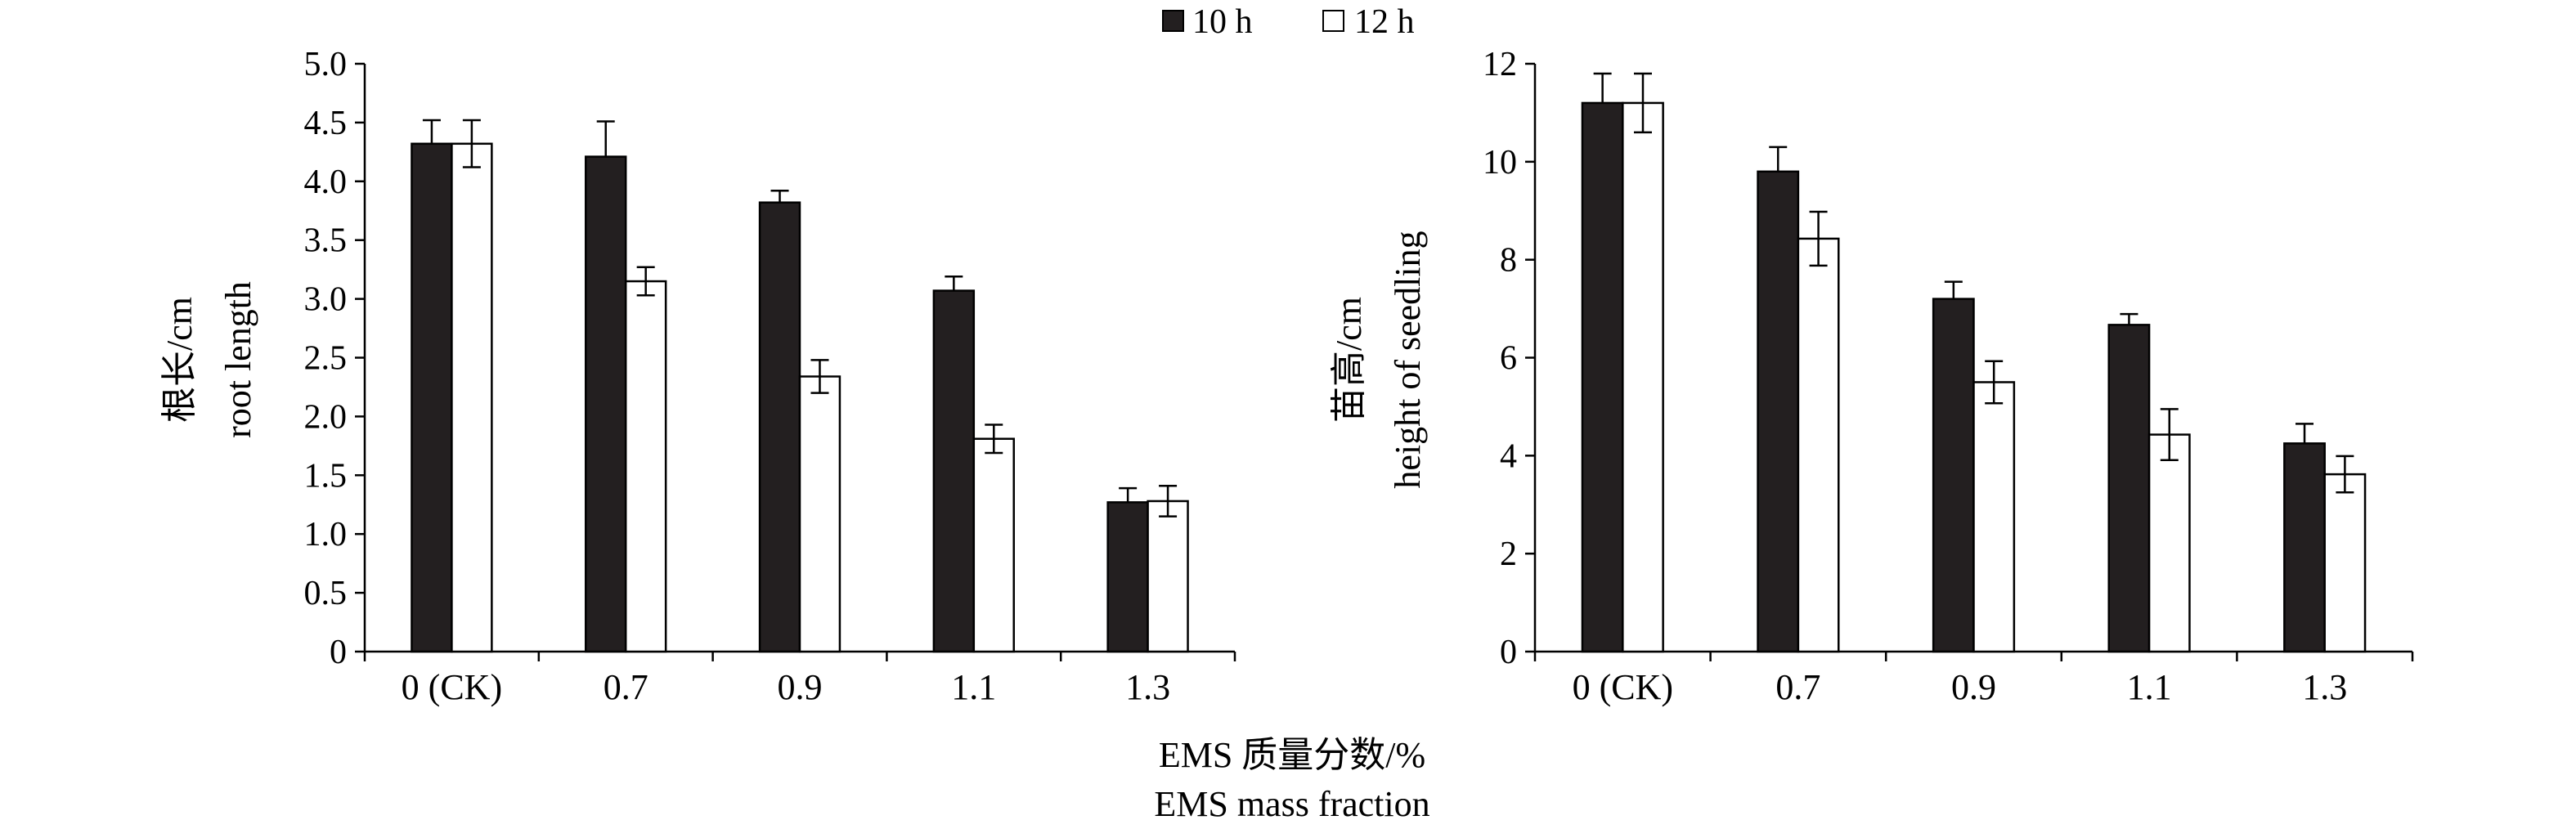 The image size is (2576, 838). Describe the element at coordinates (1508, 554) in the screenshot. I see `y-tick-label: 2` at that location.